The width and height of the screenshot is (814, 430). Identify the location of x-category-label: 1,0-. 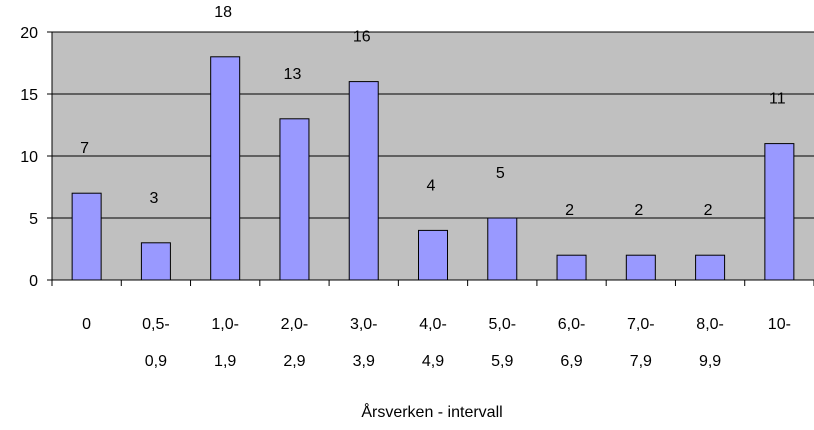
(225, 324).